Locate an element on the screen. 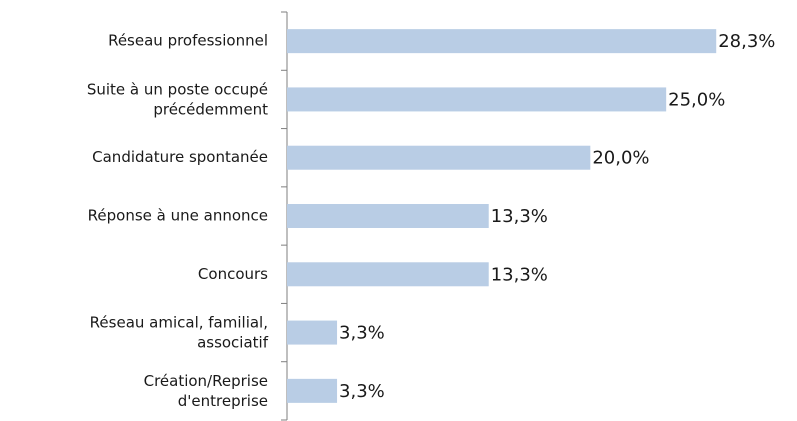  data-label: 28,3% is located at coordinates (746, 41).